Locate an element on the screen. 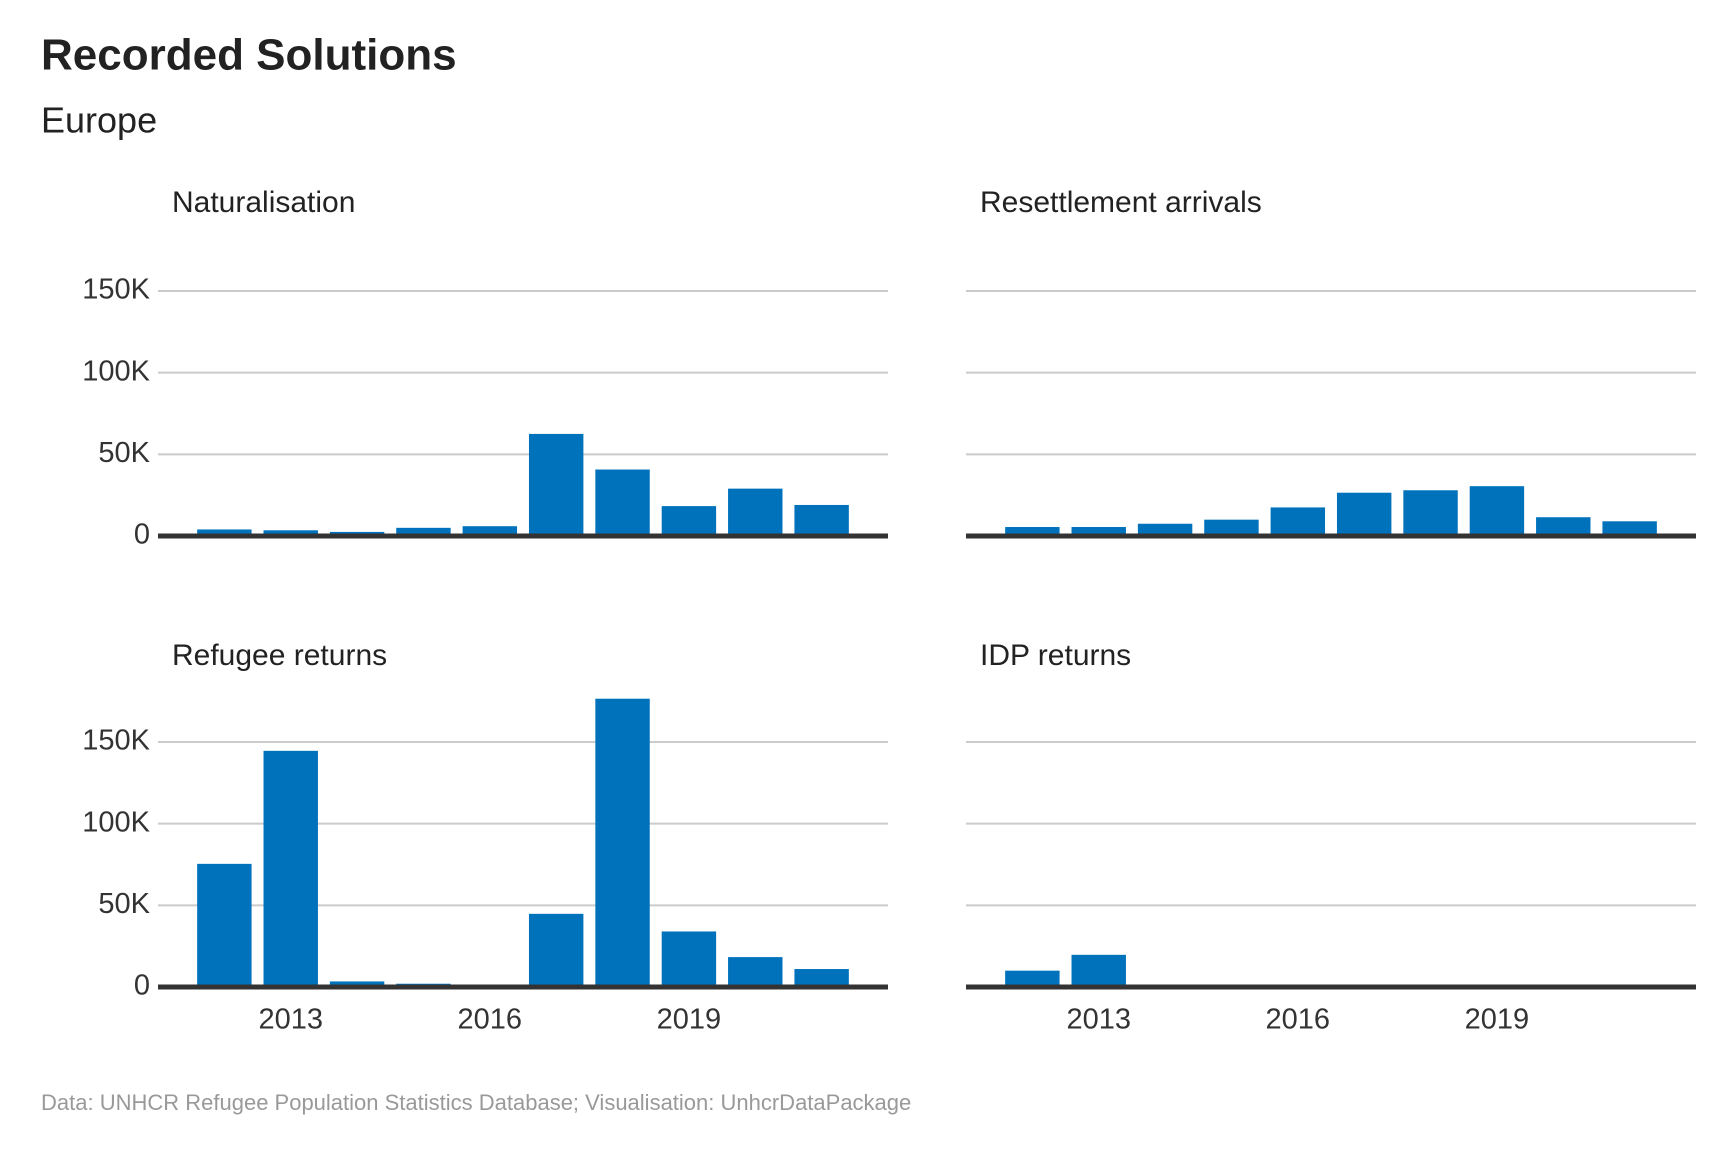 This screenshot has width=1728, height=1152. chart-subtitle: Europe is located at coordinates (99, 120).